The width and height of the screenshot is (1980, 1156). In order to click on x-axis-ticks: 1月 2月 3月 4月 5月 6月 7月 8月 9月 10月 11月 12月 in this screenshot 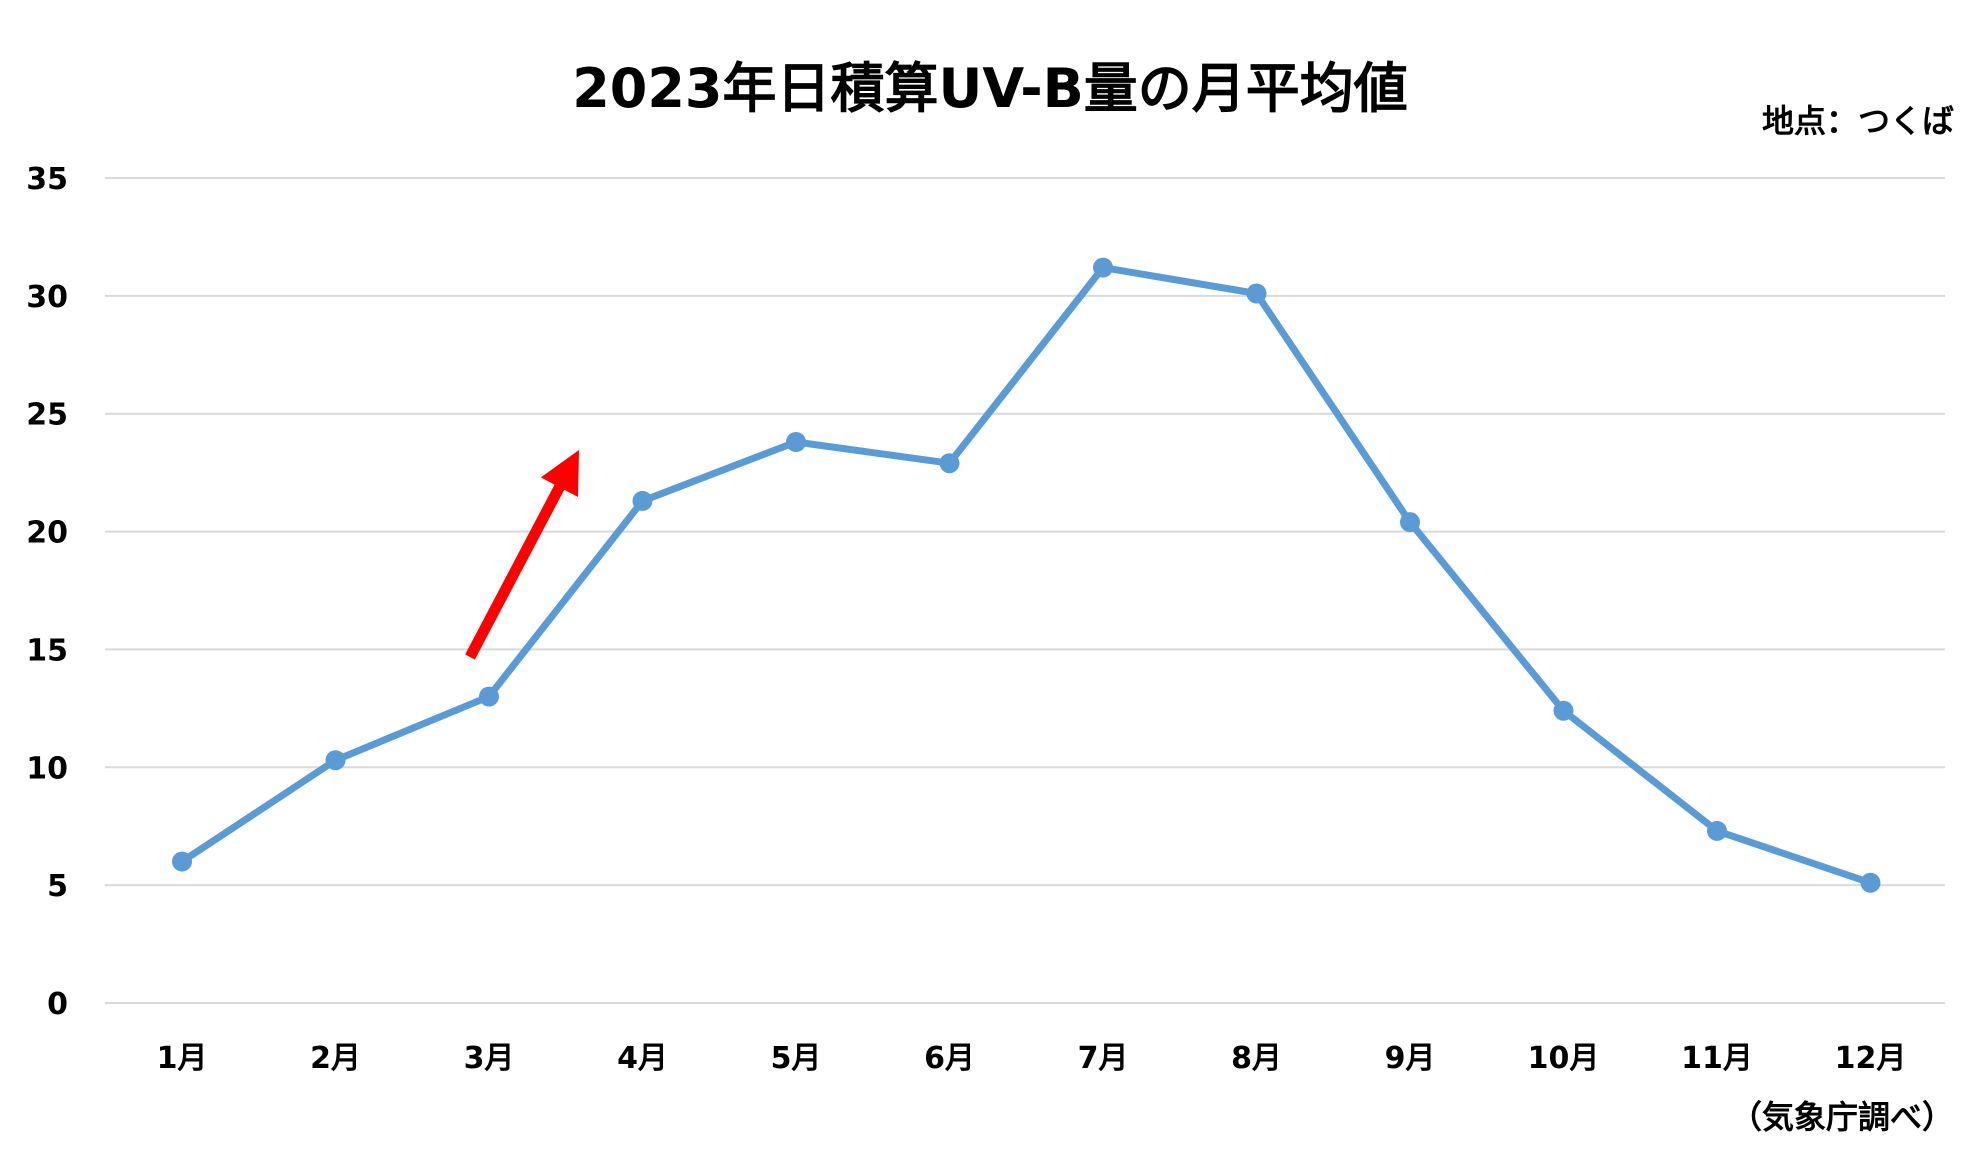, I will do `click(1032, 1058)`.